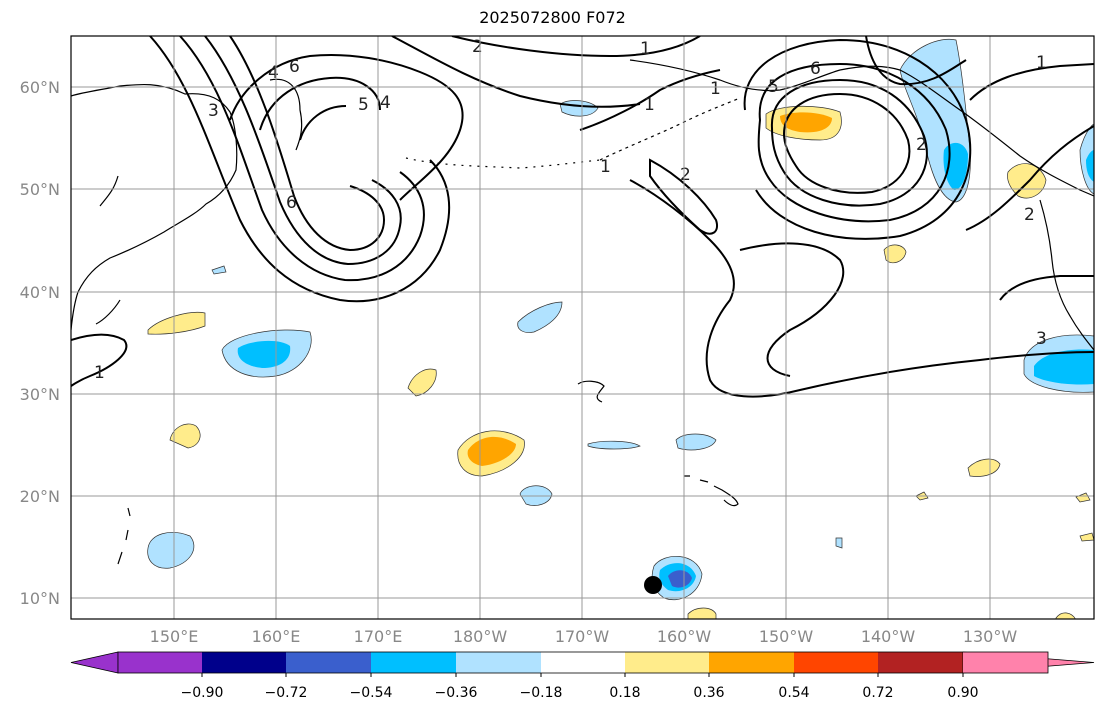  I want to click on longitude-label: 140°W, so click(888, 636).